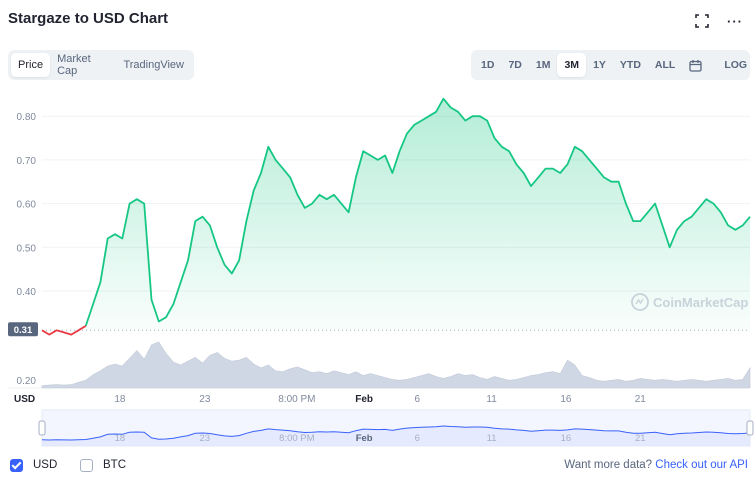  What do you see at coordinates (24, 399) in the screenshot?
I see `currency-axis-label: USD` at bounding box center [24, 399].